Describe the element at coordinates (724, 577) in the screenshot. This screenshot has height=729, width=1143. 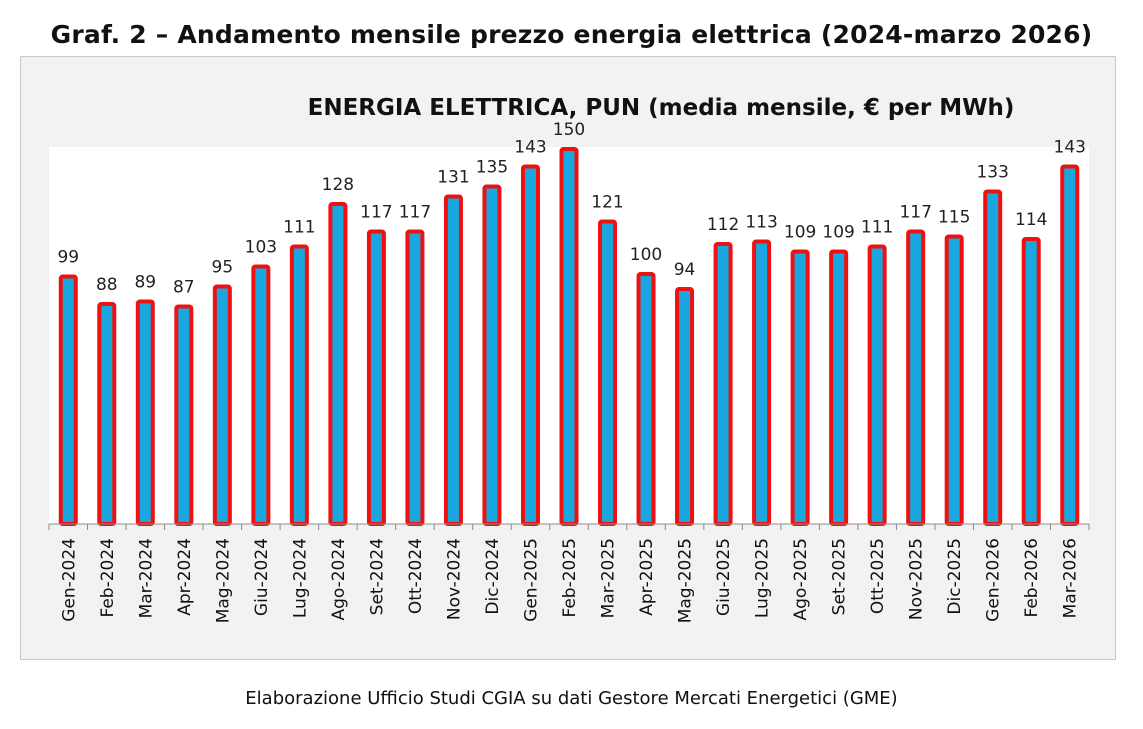
I see `x-tick-label: Giu-2025` at that location.